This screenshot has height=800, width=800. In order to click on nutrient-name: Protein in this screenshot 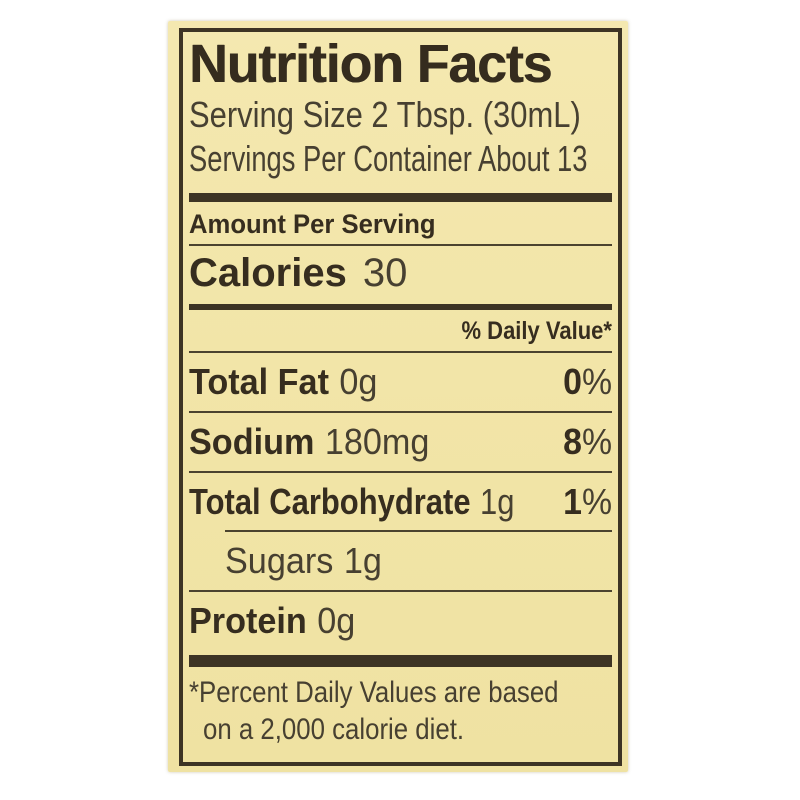, I will do `click(248, 621)`.